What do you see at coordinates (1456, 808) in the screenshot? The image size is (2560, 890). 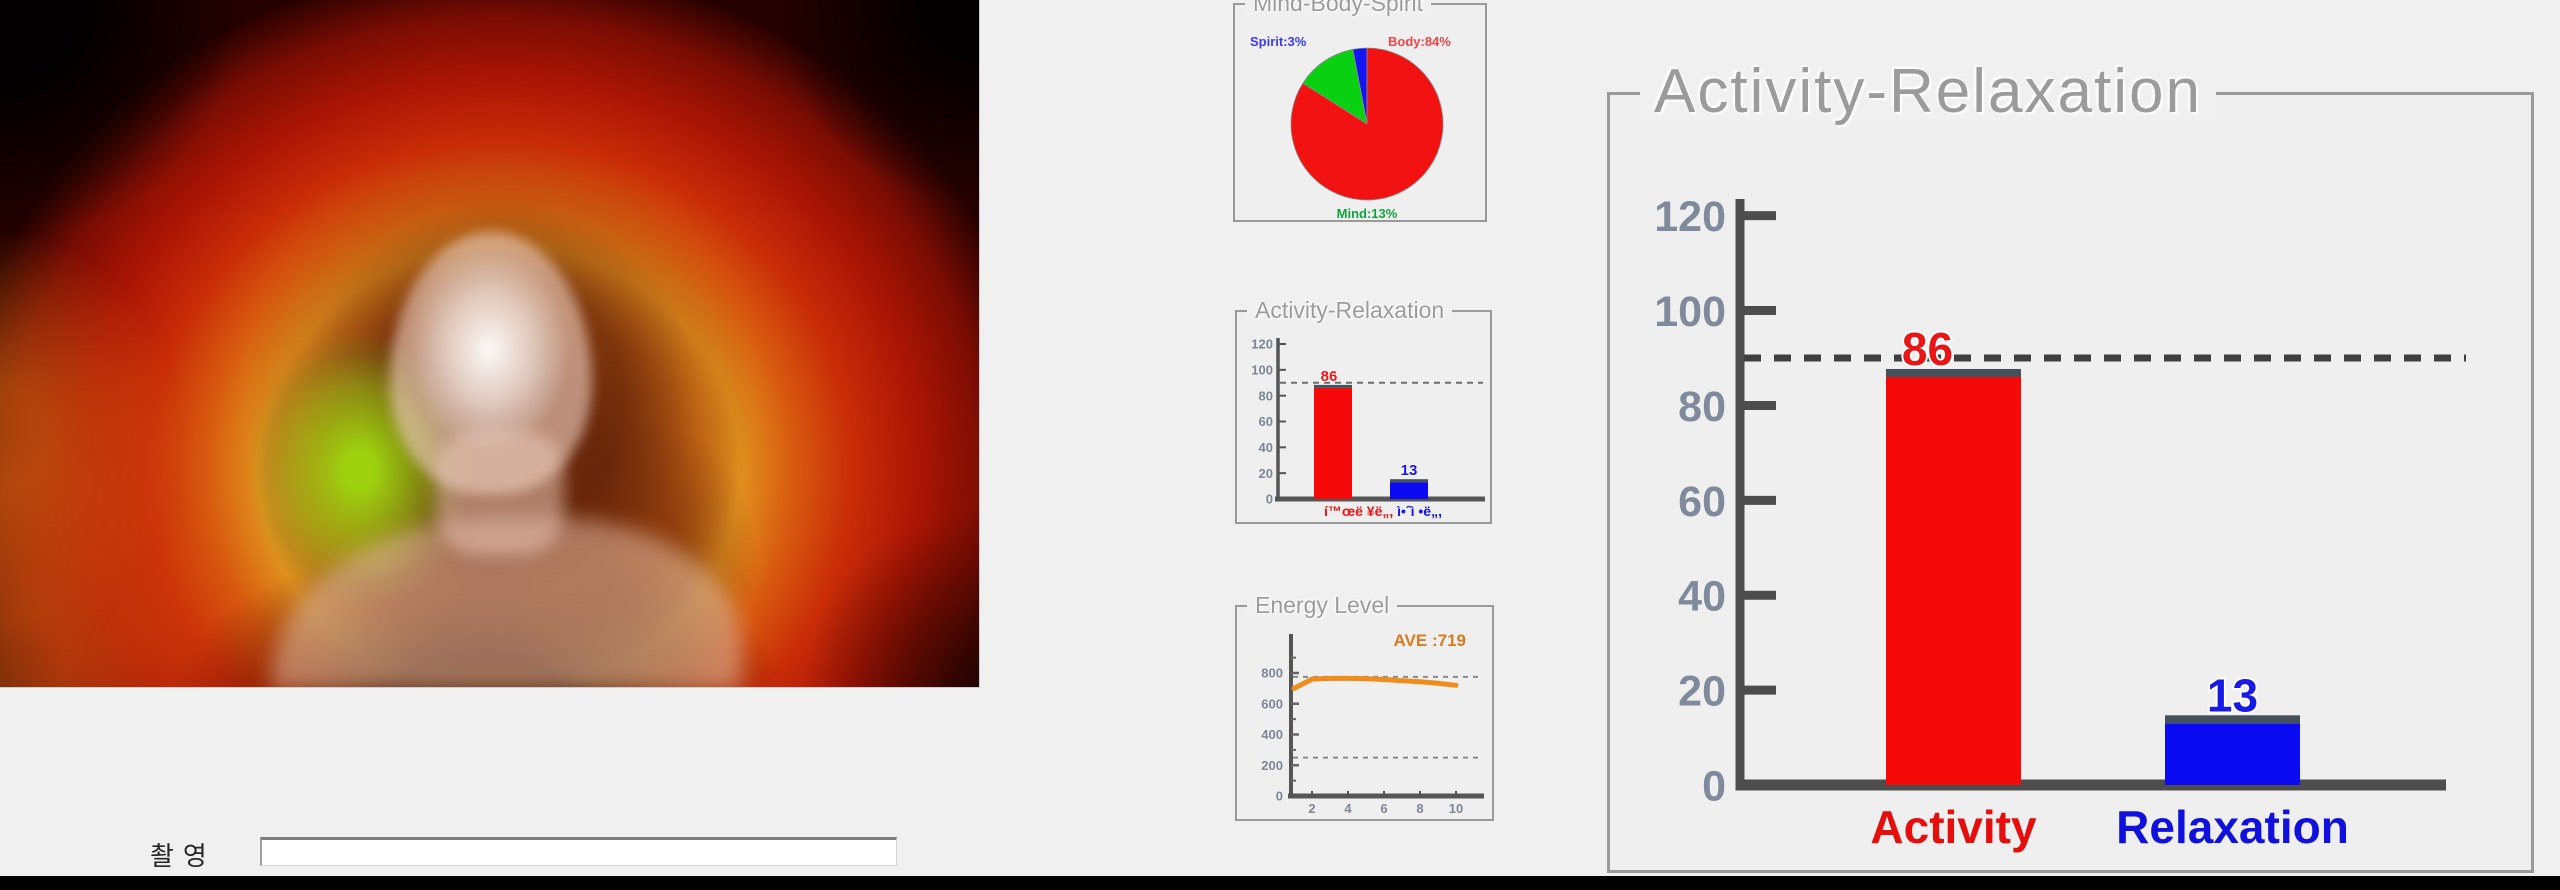 I see `svg-text: 10` at bounding box center [1456, 808].